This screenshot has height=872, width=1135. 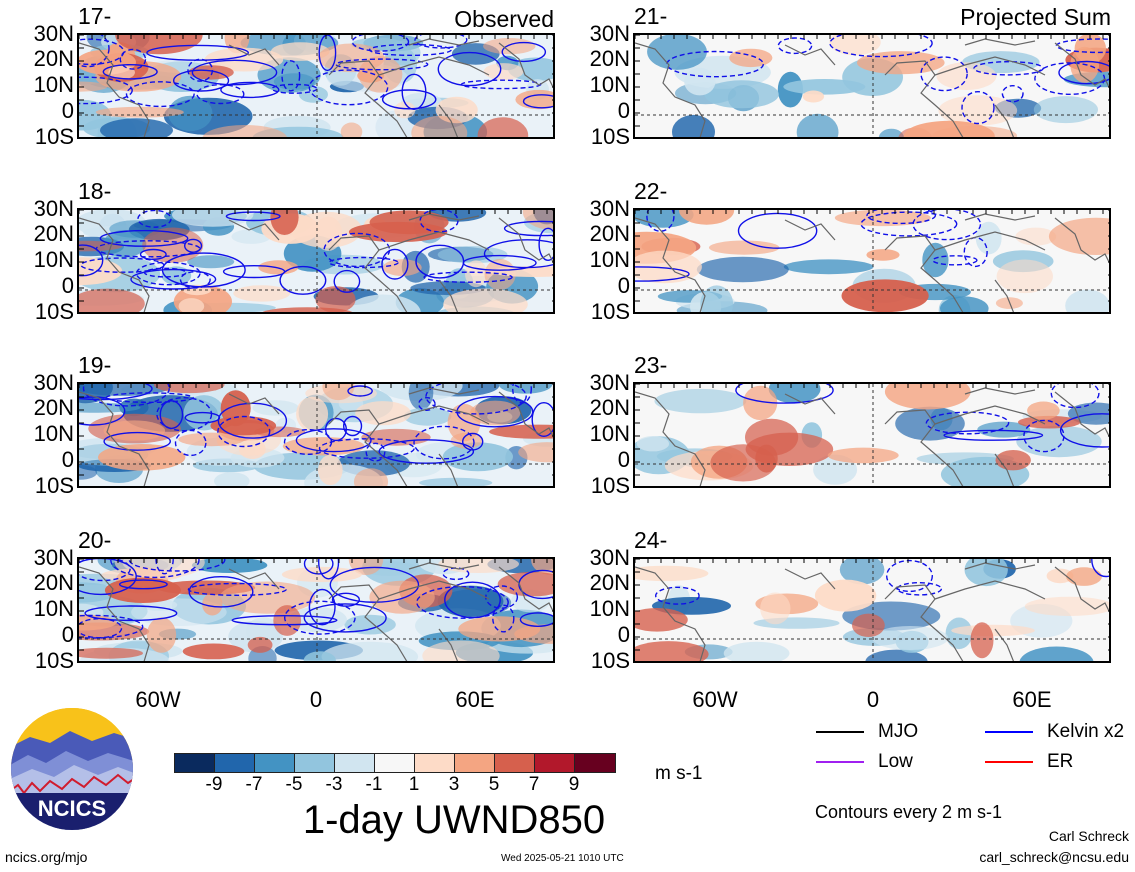 I want to click on legend-er-label: ER, so click(x=1060, y=761).